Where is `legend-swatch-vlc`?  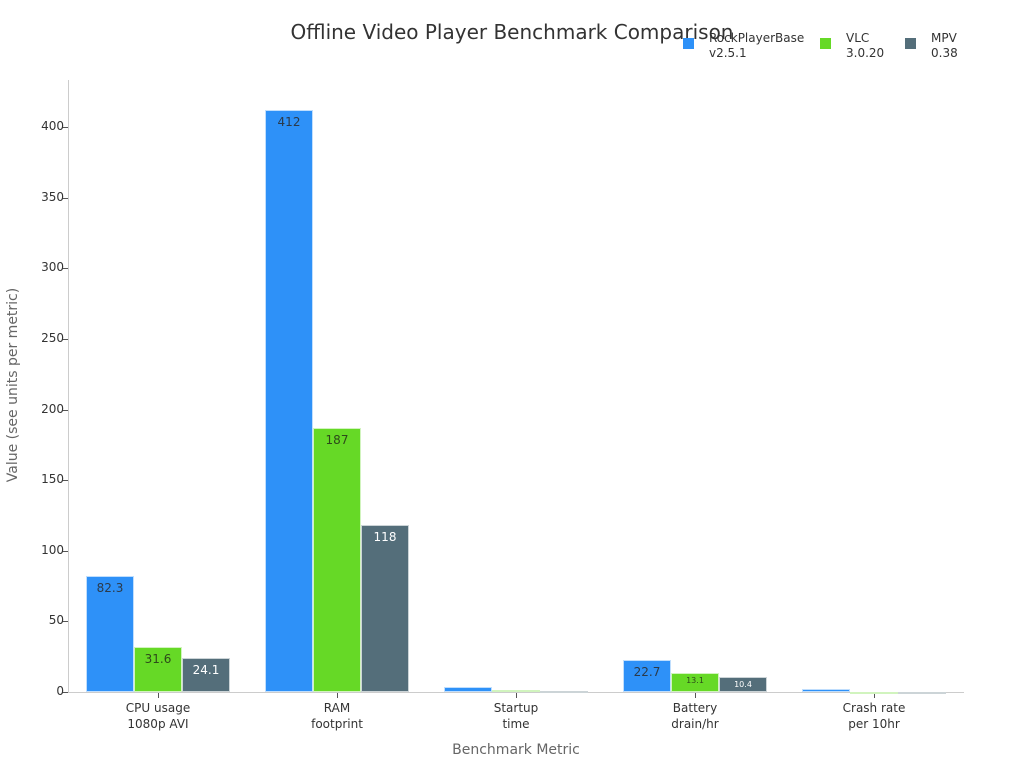
legend-swatch-vlc is located at coordinates (825, 43).